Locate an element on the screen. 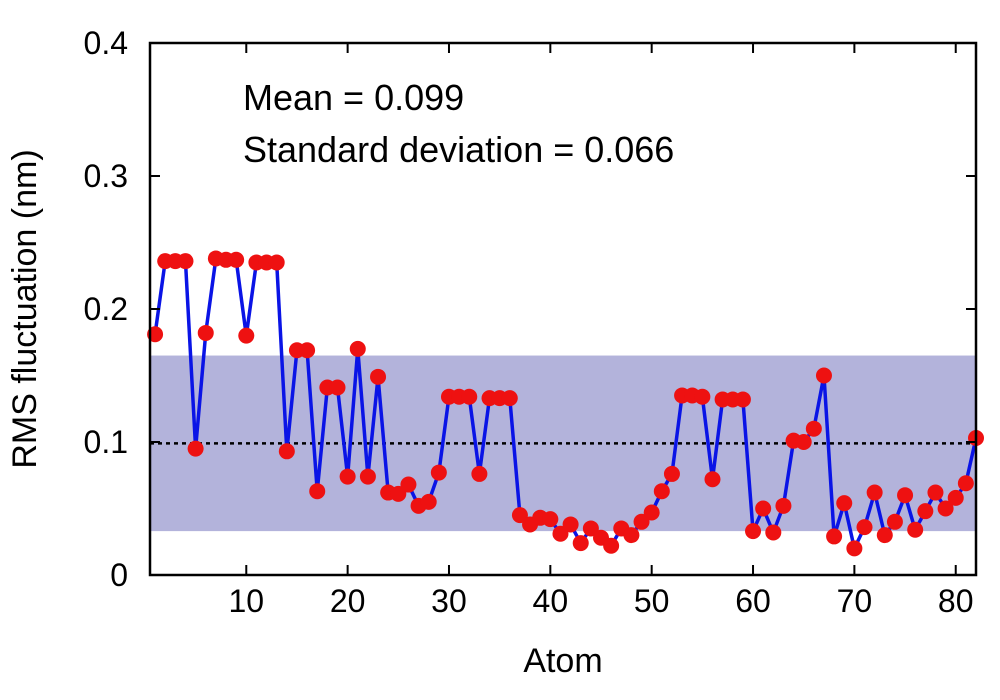  x-tick-label: 50 is located at coordinates (652, 601).